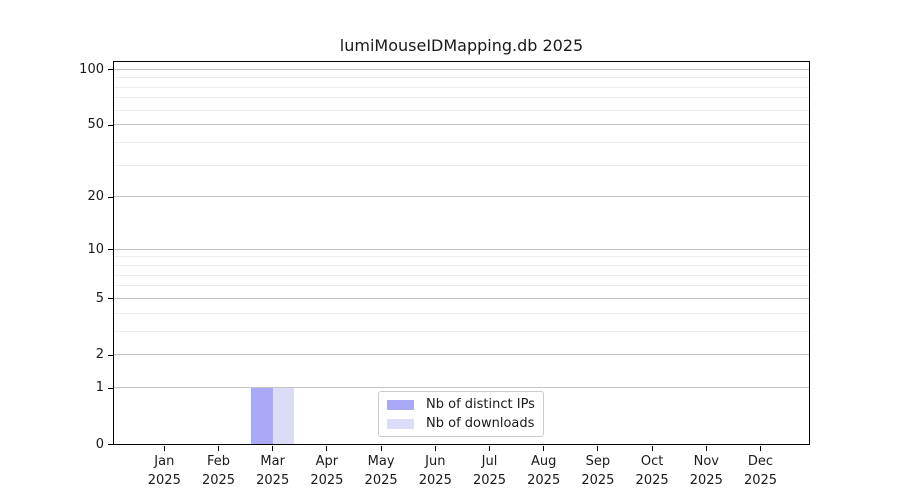 The image size is (900, 500). Describe the element at coordinates (400, 423) in the screenshot. I see `legend-swatch-downloads-icon` at that location.